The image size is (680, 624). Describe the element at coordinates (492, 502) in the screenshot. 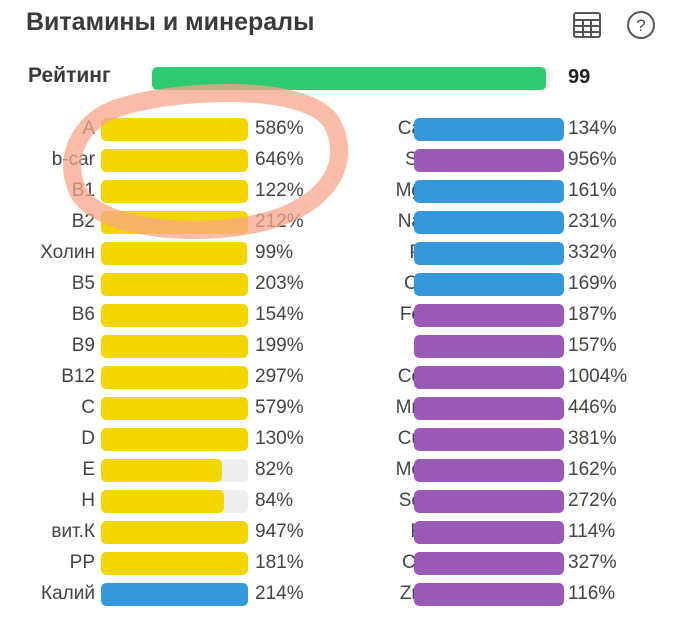

I see `mineral-row-se: Se 272%` at that location.